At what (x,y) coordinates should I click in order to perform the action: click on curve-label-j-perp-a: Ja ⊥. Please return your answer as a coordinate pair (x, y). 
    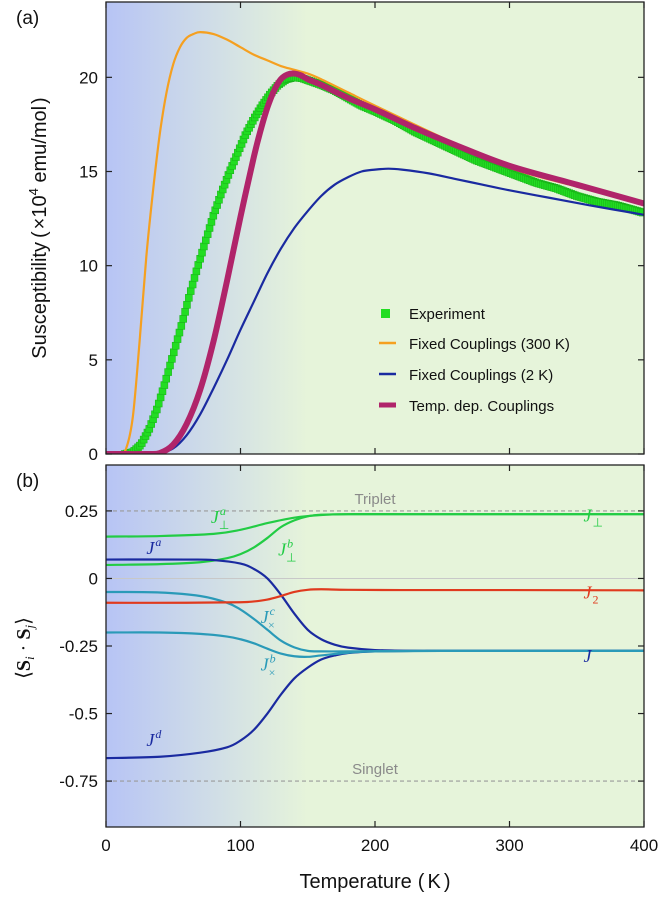
    Looking at the image, I should click on (220, 518).